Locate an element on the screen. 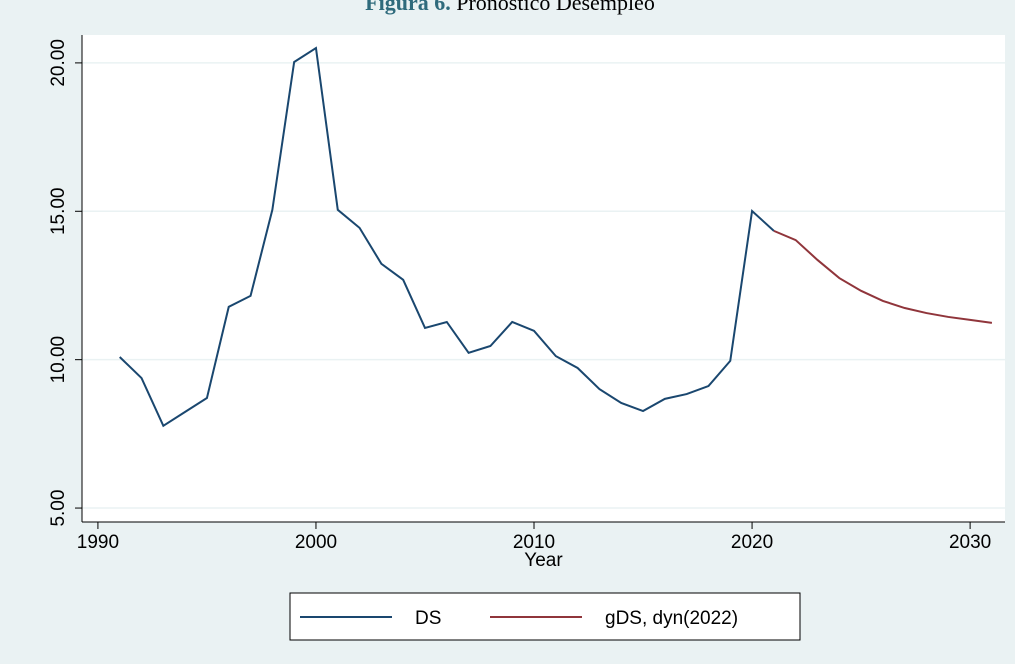  chart-title-group: Figura 6. Pronóstico Desempleo is located at coordinates (510, 7).